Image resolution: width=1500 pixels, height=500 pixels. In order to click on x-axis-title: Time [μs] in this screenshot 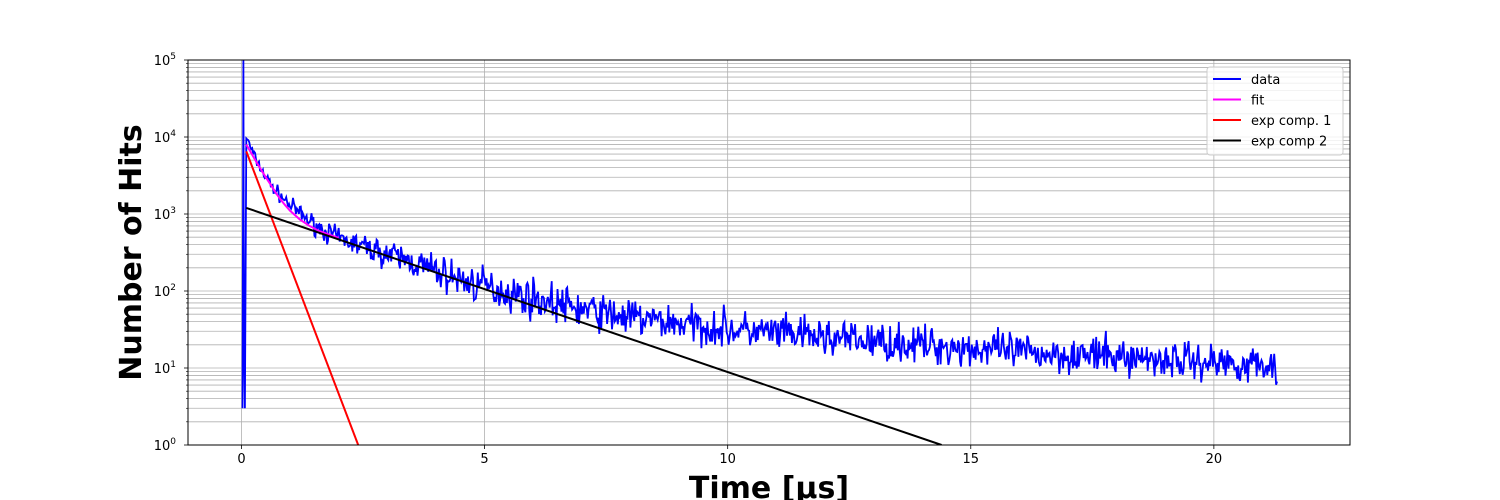, I will do `click(769, 485)`.